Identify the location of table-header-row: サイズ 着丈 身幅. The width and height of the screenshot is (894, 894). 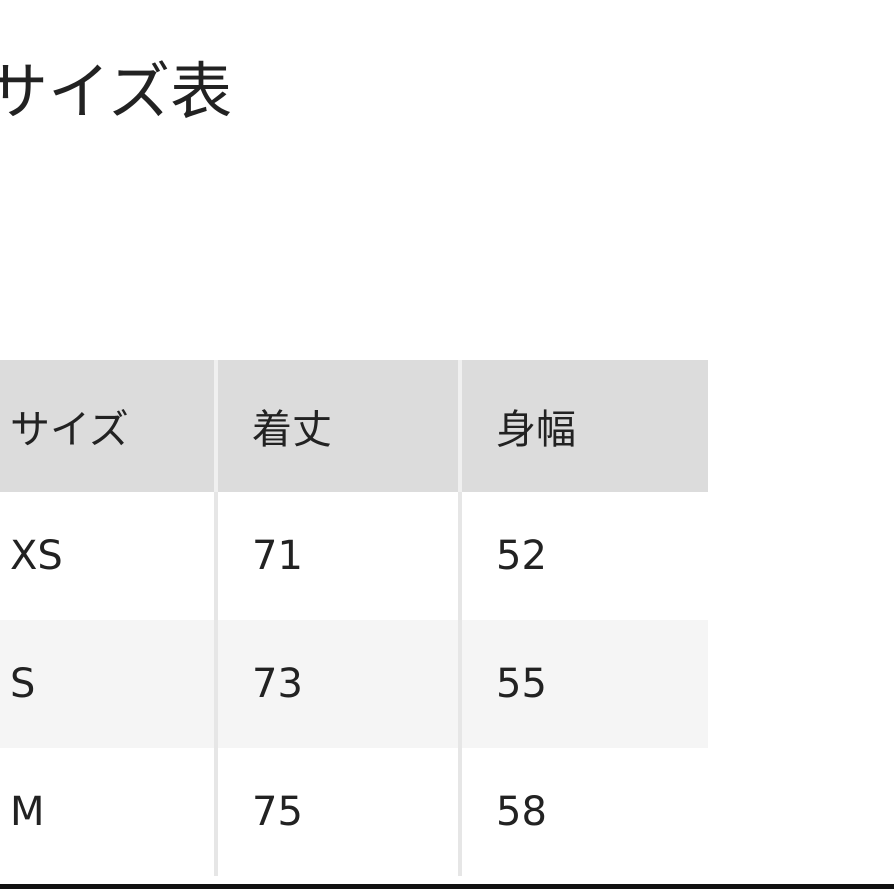
(354, 426).